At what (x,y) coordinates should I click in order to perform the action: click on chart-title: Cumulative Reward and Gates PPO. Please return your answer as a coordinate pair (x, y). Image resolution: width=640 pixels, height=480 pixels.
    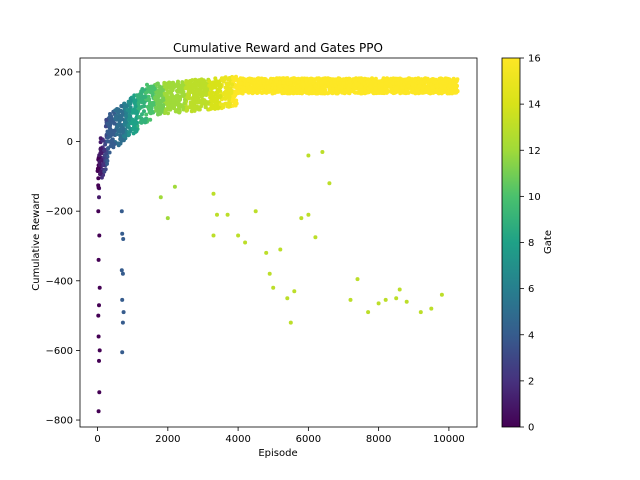
    Looking at the image, I should click on (278, 48).